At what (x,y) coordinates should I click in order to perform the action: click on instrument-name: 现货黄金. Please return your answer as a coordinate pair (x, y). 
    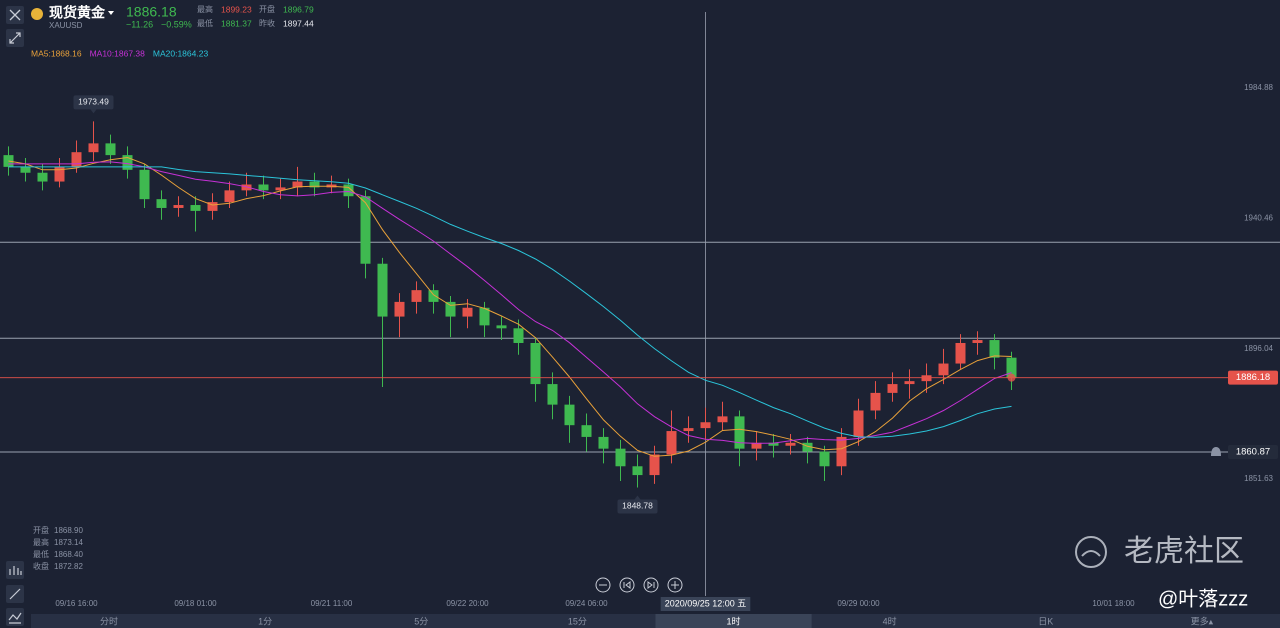
    Looking at the image, I should click on (77, 13).